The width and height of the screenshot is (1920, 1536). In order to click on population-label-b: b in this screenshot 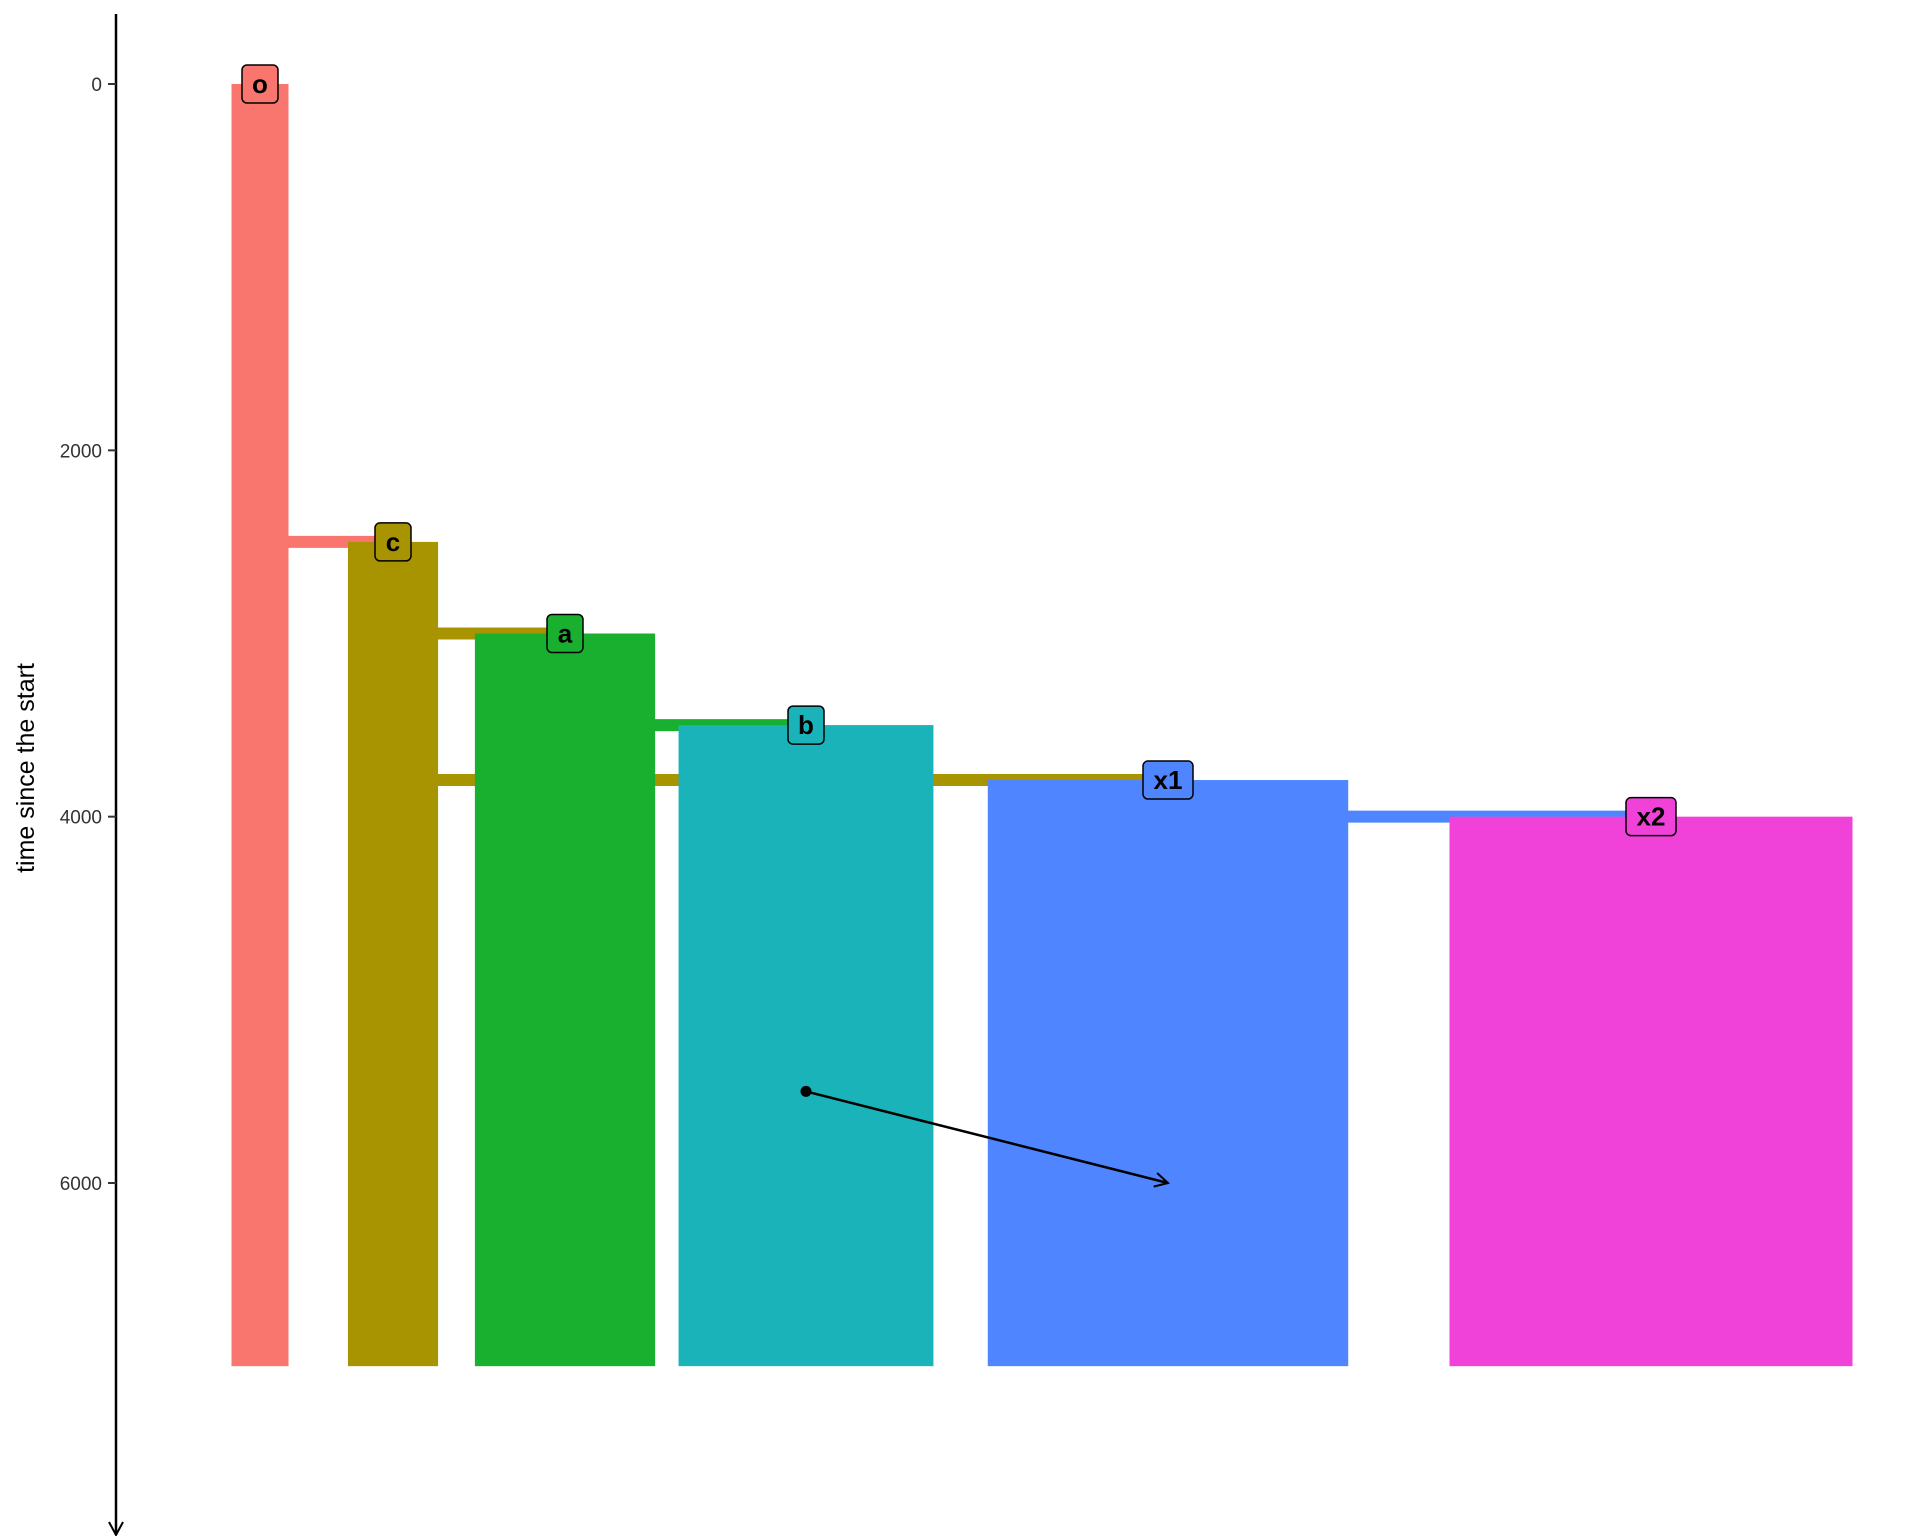, I will do `click(806, 725)`.